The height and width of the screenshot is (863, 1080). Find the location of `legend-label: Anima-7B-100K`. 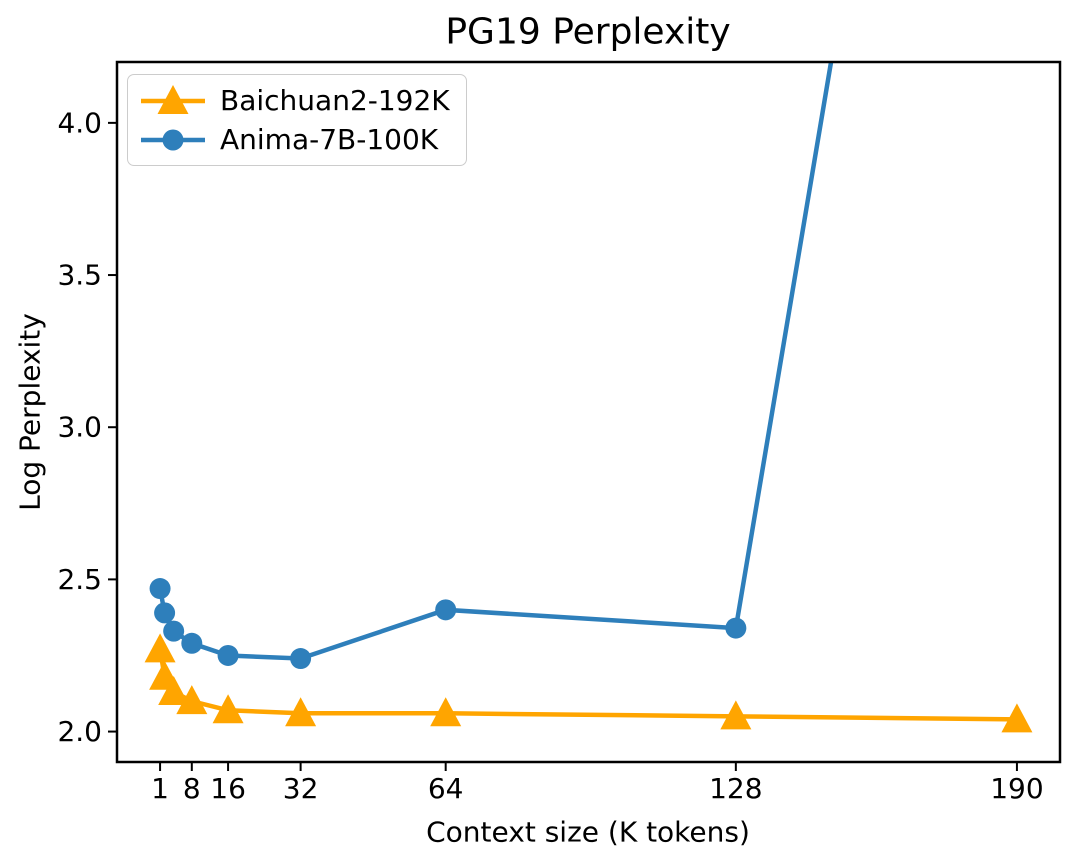

legend-label: Anima-7B-100K is located at coordinates (329, 139).